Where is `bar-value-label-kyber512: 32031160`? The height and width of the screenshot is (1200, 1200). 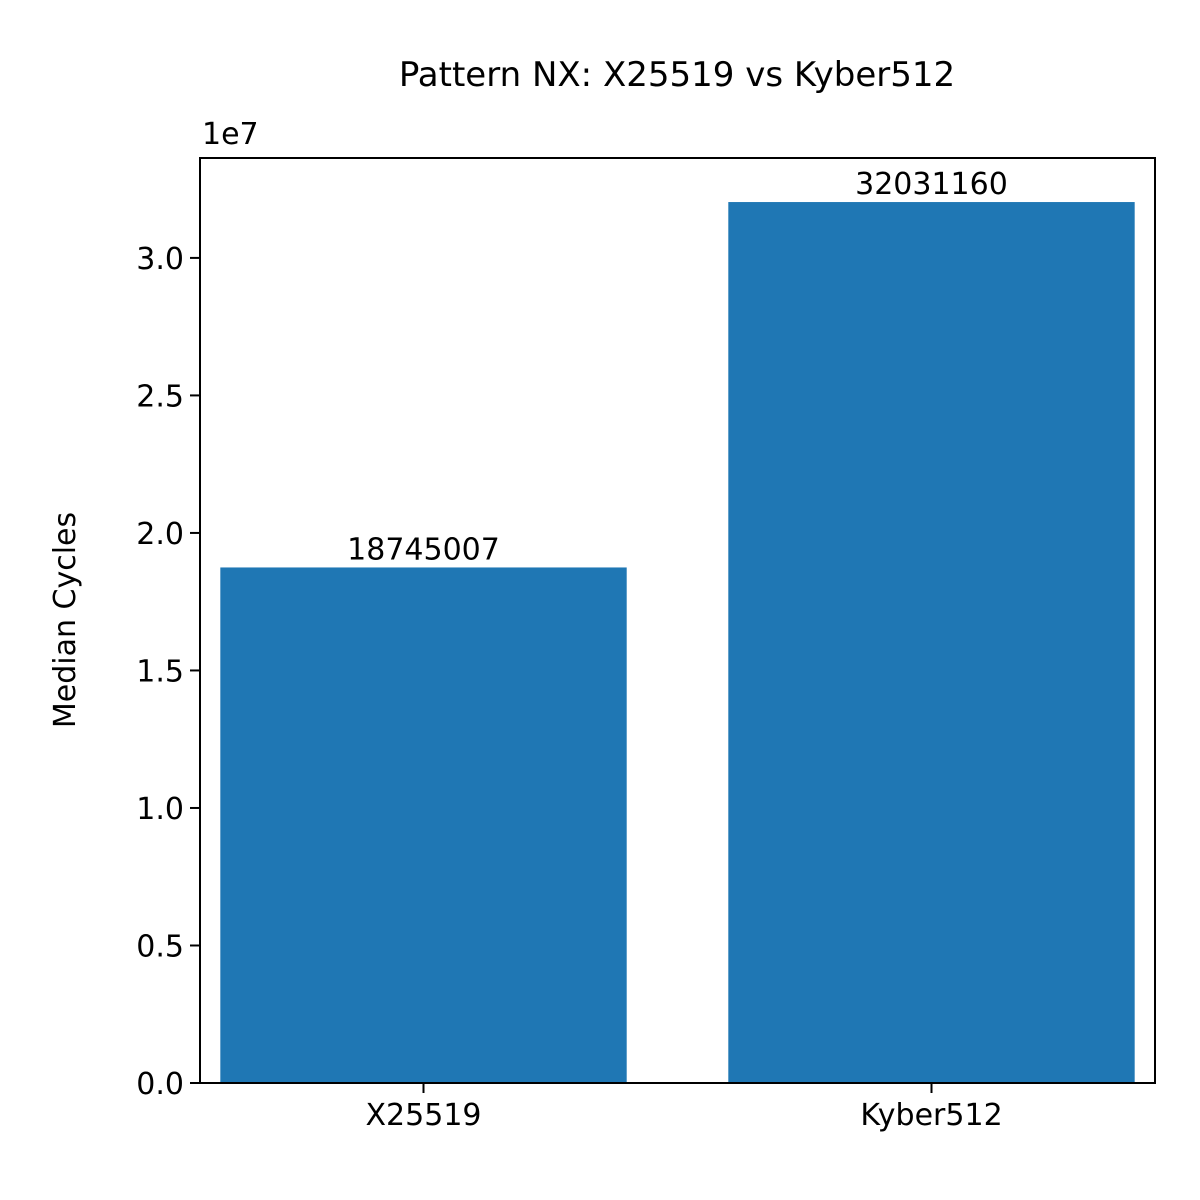 bar-value-label-kyber512: 32031160 is located at coordinates (931, 184).